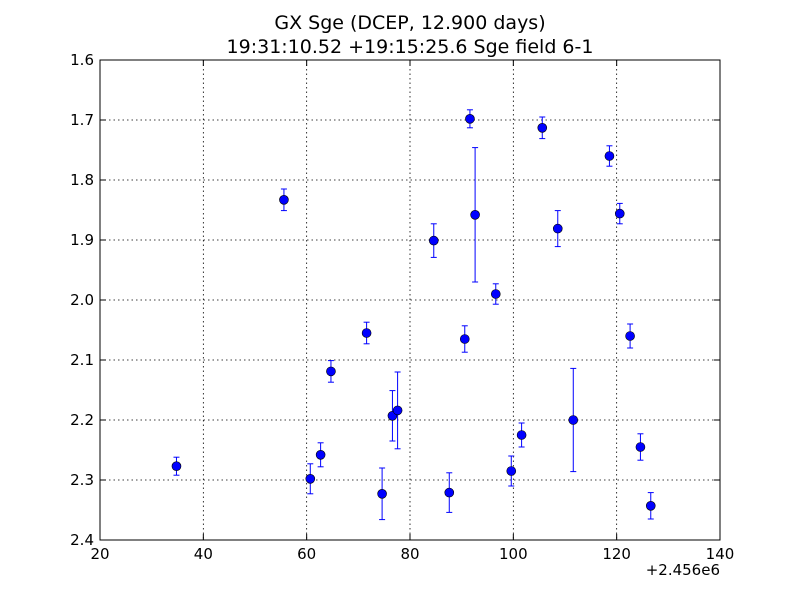  I want to click on chart-title: GX Sge (DCEP, 12.900 days), so click(409, 23).